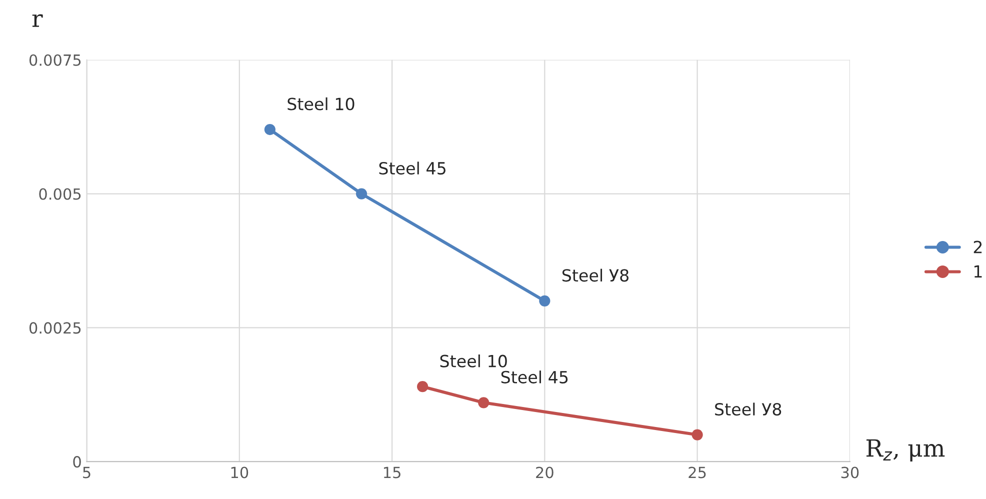 Image resolution: width=986 pixels, height=499 pixels. Describe the element at coordinates (545, 472) in the screenshot. I see `x-tick-label: 20` at that location.